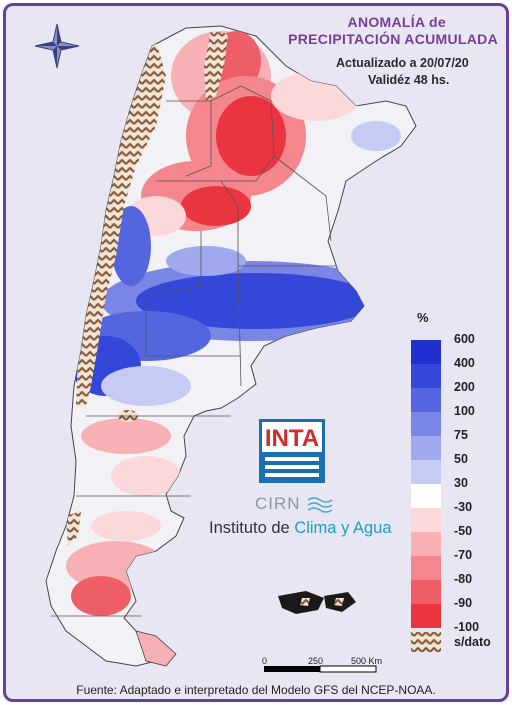 The width and height of the screenshot is (512, 705). I want to click on legend-label: -100, so click(467, 627).